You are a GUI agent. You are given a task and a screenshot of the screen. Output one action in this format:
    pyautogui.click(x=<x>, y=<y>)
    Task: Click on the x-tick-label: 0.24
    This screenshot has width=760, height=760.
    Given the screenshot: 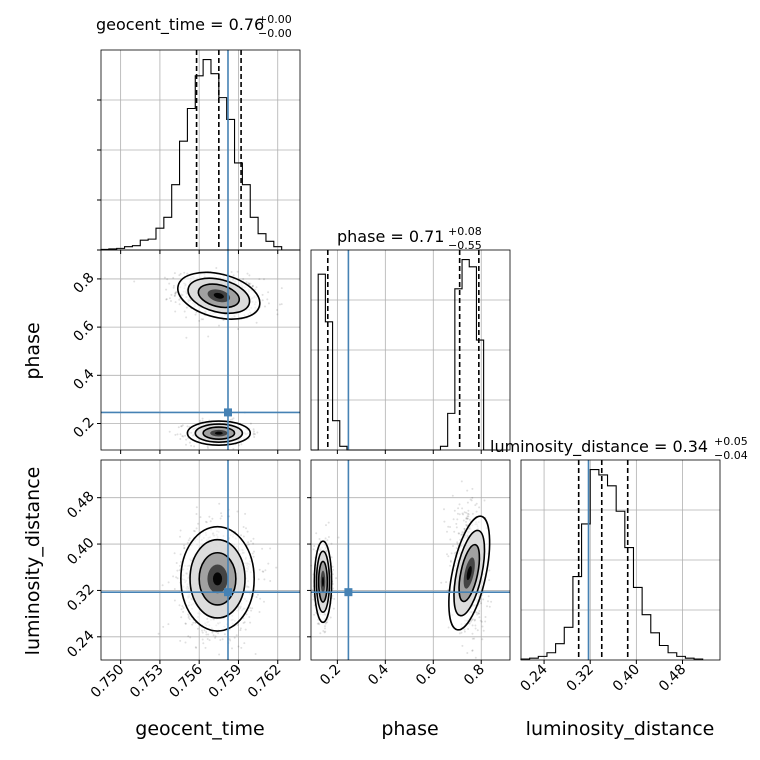 What is the action you would take?
    pyautogui.click(x=534, y=677)
    